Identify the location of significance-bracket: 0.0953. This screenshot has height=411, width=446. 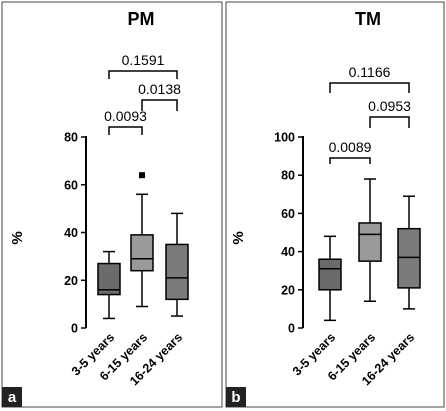
(389, 113).